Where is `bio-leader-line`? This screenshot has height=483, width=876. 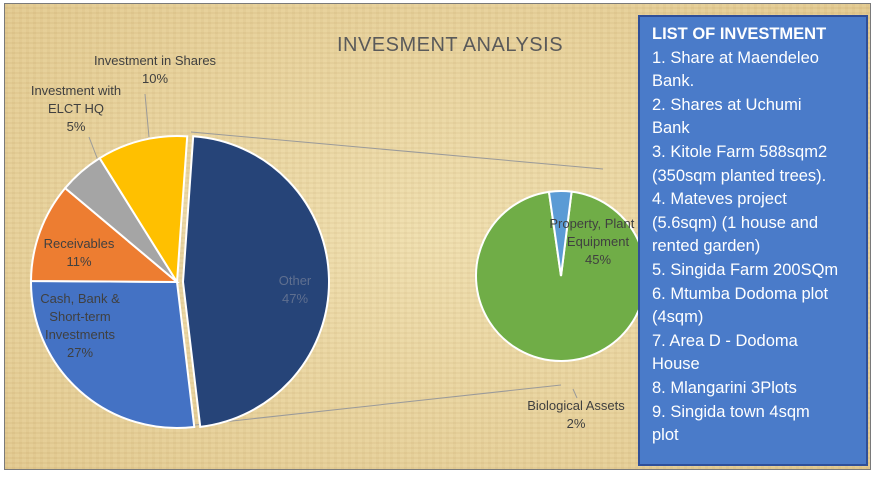 bio-leader-line is located at coordinates (575, 393).